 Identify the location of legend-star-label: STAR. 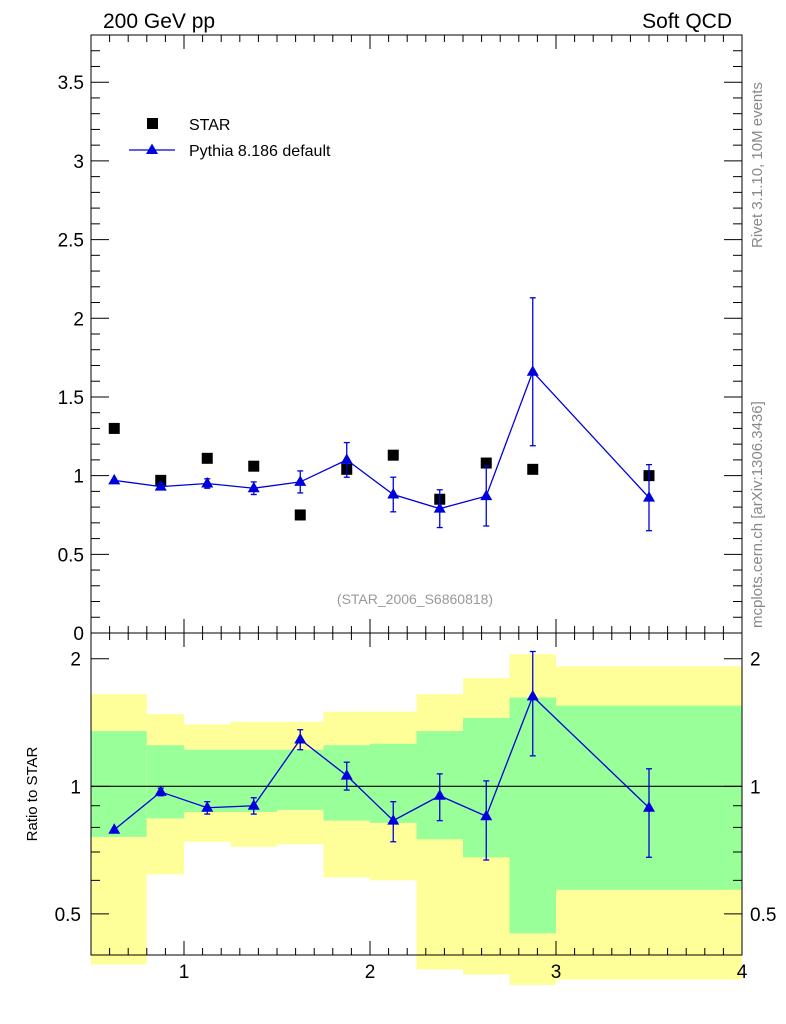
(209, 125).